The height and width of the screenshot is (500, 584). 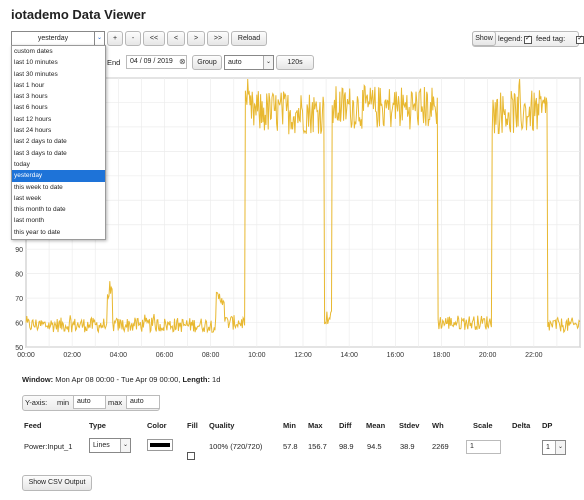 What do you see at coordinates (72, 355) in the screenshot?
I see `x-tick-label: 02:00` at bounding box center [72, 355].